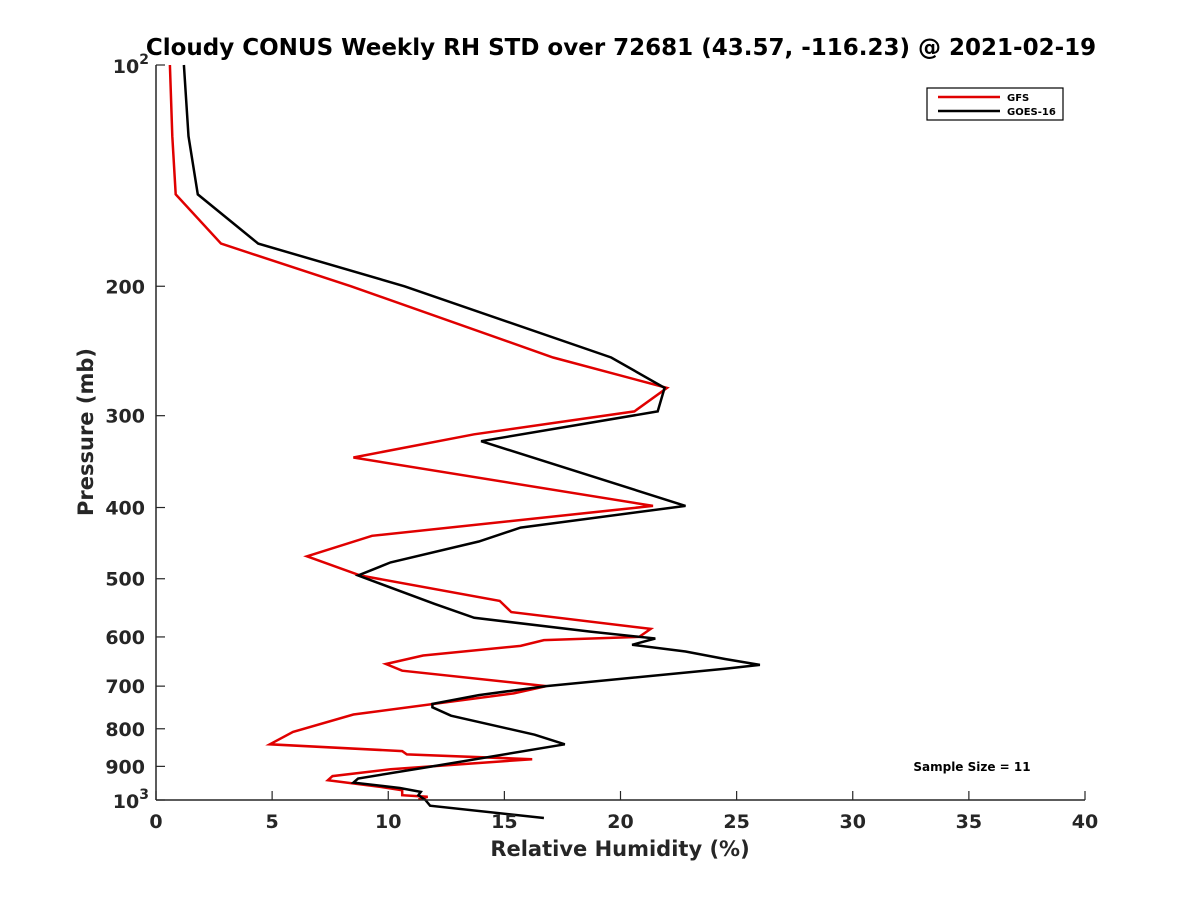 The height and width of the screenshot is (900, 1200). What do you see at coordinates (131, 800) in the screenshot?
I see `y-tick-label: 10³` at bounding box center [131, 800].